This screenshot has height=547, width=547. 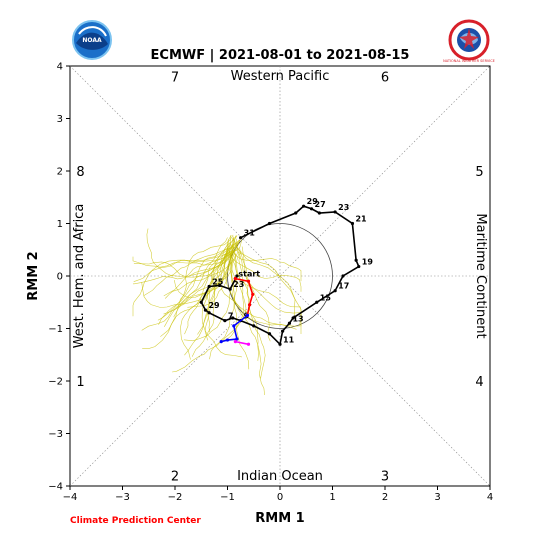 I want to click on region-label-top: Western Pacific, so click(x=280, y=76).